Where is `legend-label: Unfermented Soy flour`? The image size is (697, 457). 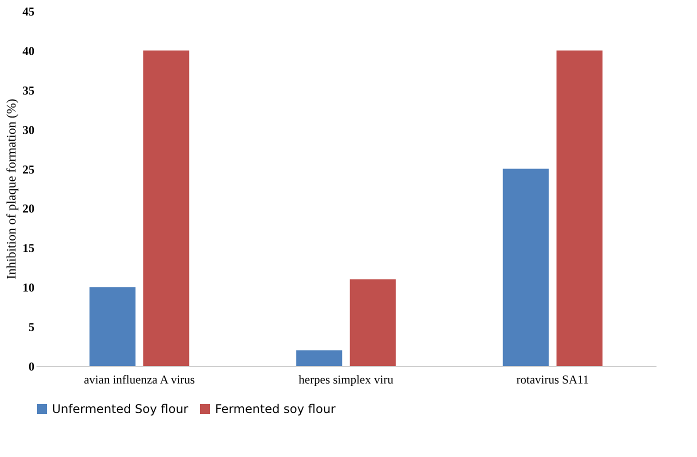
legend-label: Unfermented Soy flour is located at coordinates (120, 409).